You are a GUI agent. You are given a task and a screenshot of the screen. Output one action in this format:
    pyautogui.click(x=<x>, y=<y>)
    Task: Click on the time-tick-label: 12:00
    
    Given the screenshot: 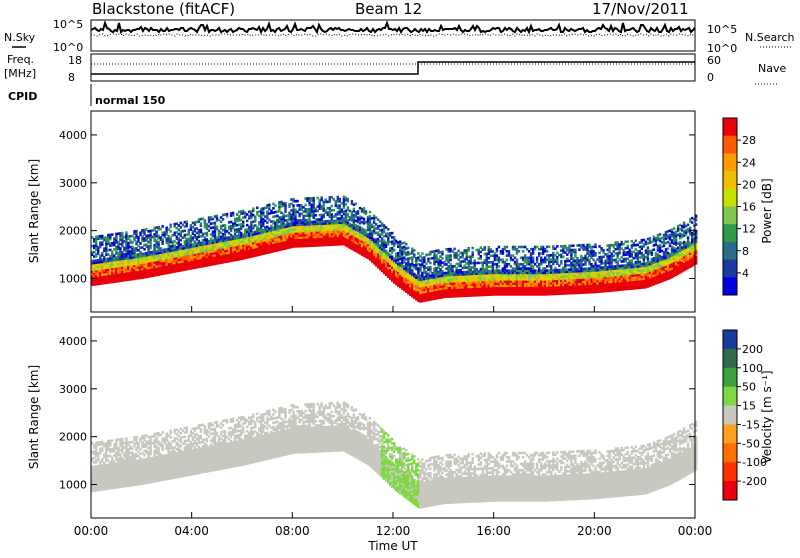 What is the action you would take?
    pyautogui.click(x=393, y=531)
    